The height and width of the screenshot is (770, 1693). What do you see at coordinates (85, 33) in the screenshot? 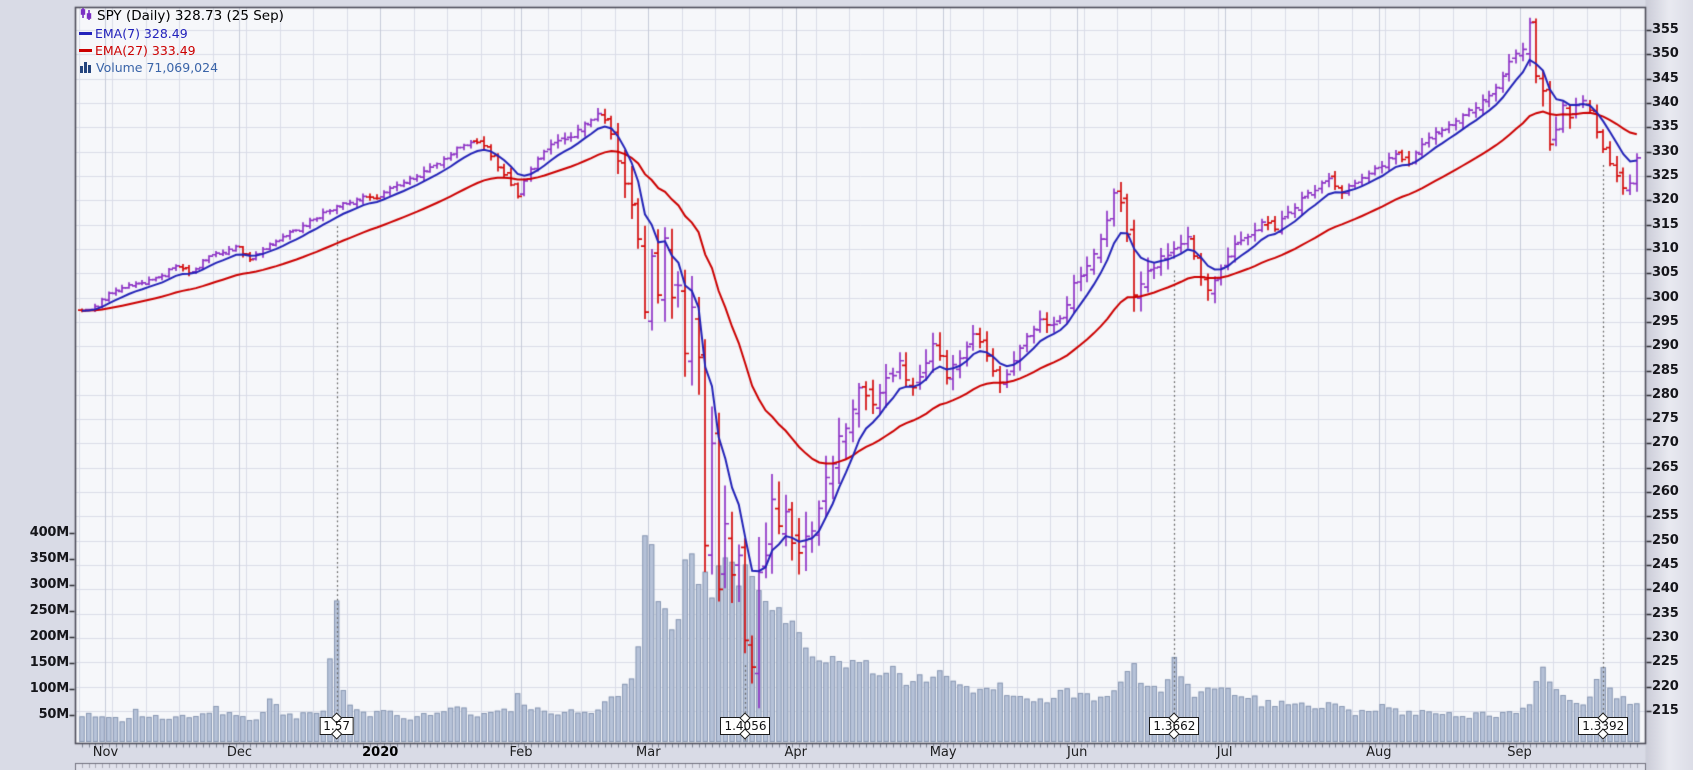
I see `ema7-line-swatch` at bounding box center [85, 33].